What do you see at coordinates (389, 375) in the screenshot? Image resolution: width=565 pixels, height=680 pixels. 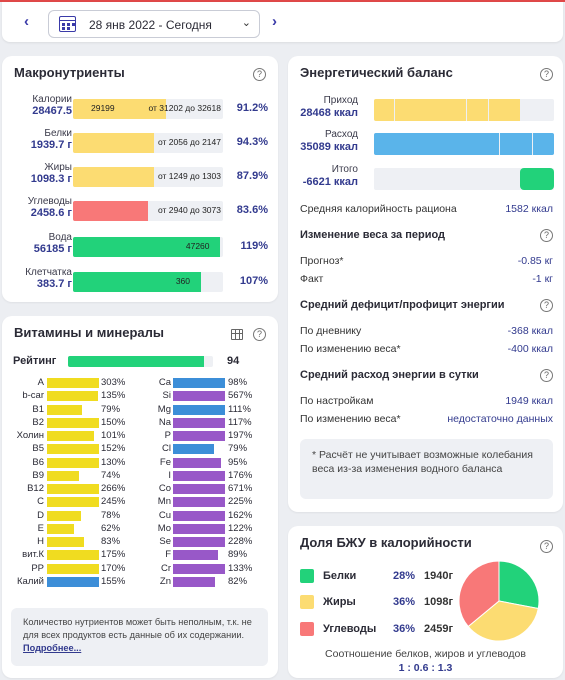 I see `spend-title: Средний расход энергии в сутки` at bounding box center [389, 375].